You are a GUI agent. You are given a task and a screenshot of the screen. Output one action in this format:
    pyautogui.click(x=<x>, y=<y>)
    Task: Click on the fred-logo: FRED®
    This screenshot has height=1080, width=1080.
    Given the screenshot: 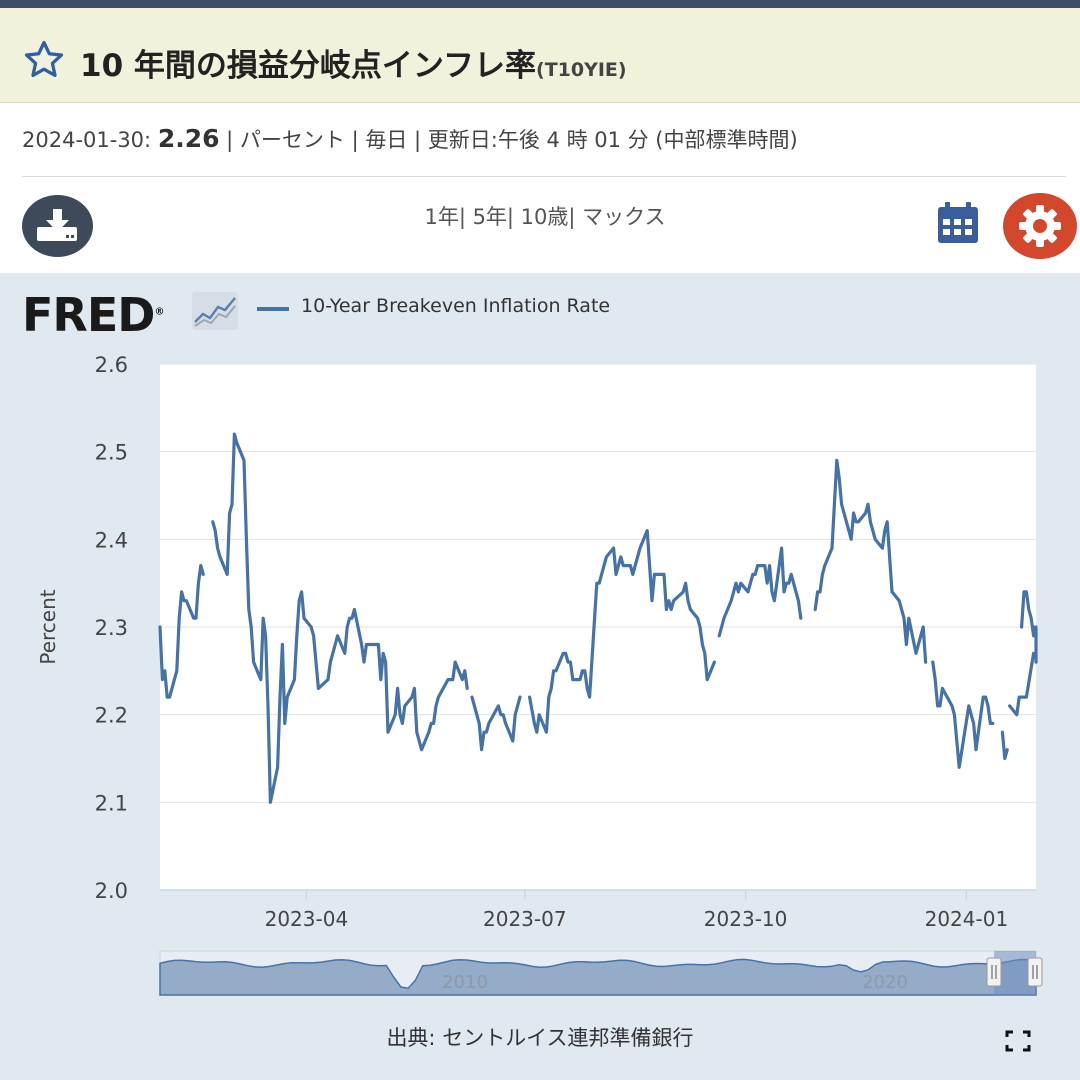 What is the action you would take?
    pyautogui.click(x=93, y=315)
    